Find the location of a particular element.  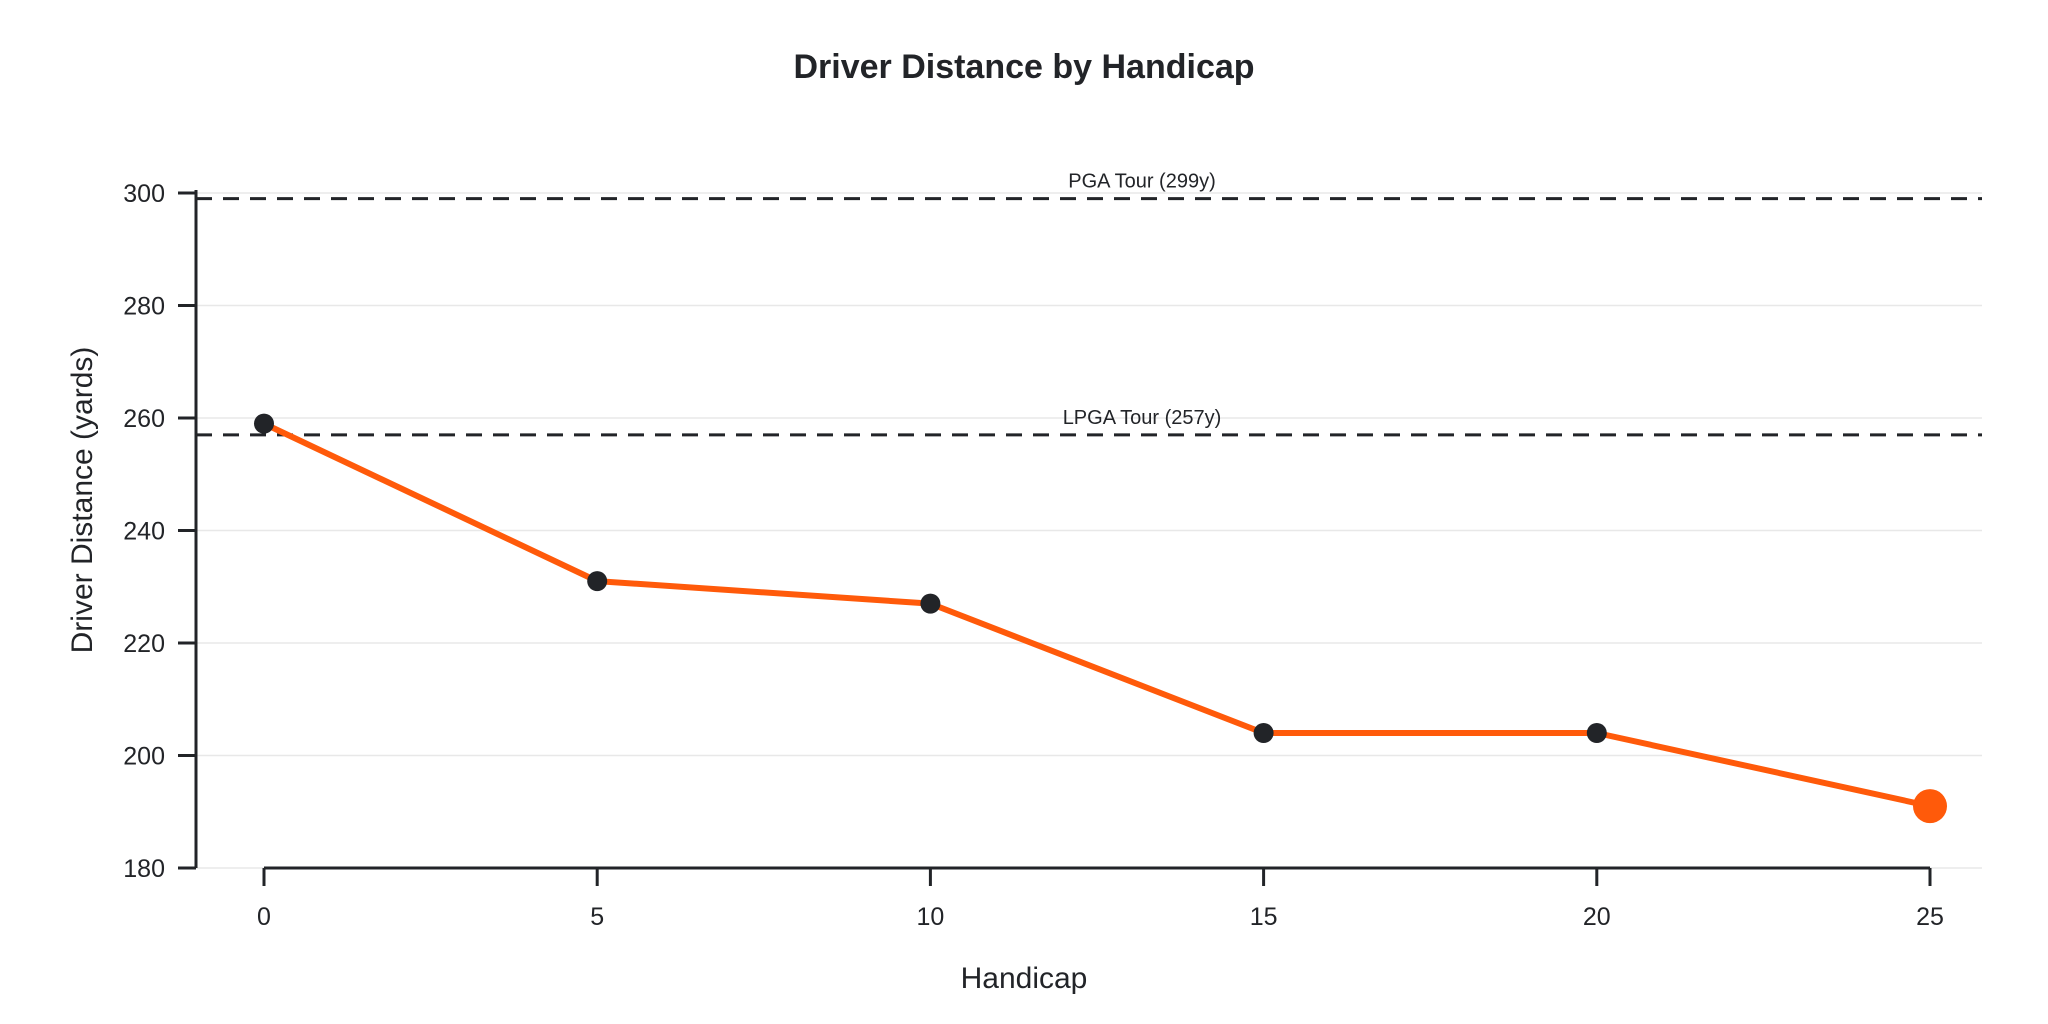

x-axis-label: Handicap is located at coordinates (1024, 978).